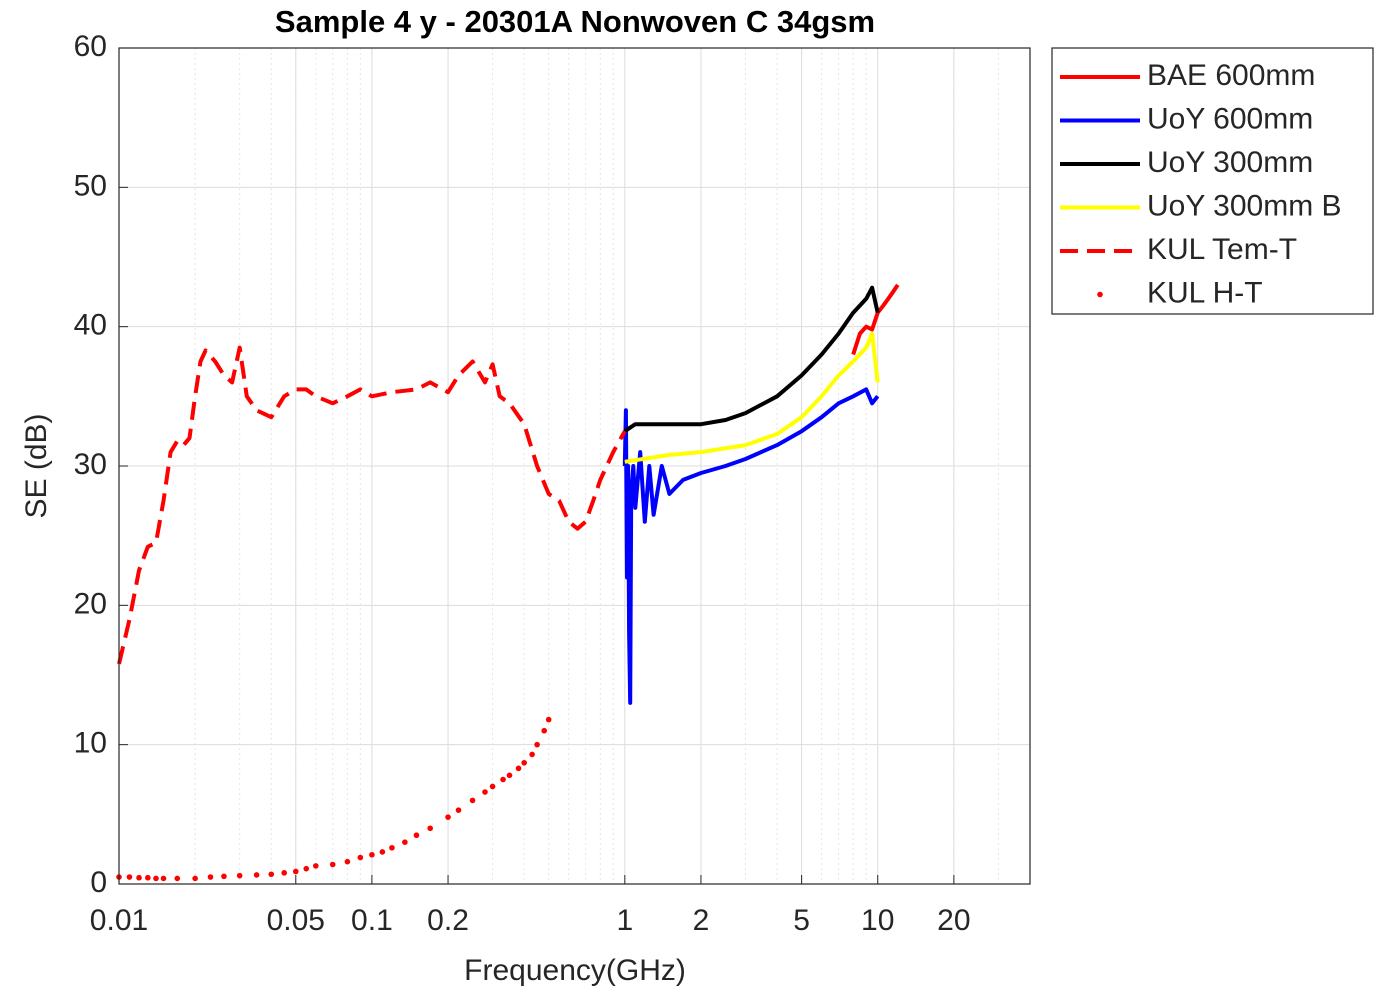 The image size is (1388, 991). I want to click on x-axis-label: Frequency(GHz), so click(575, 970).